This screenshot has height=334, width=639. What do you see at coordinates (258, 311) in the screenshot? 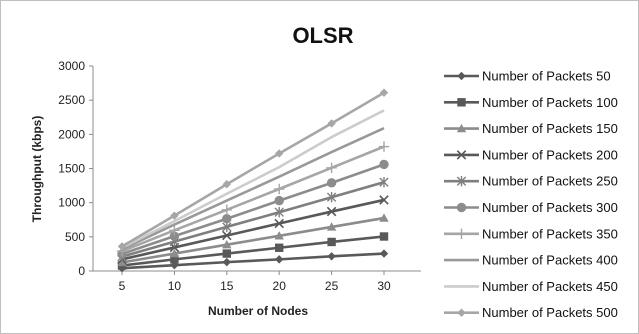
I see `x-axis-title: Number of Nodes` at bounding box center [258, 311].